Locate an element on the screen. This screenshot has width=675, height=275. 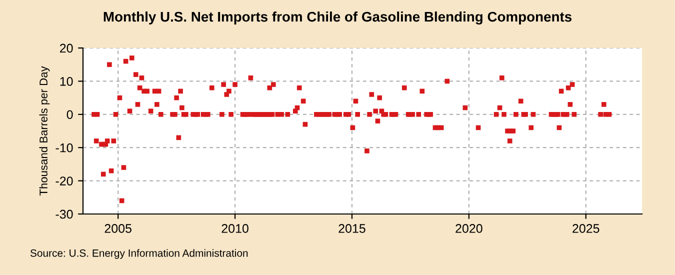
x-tick-label: 2005 is located at coordinates (118, 228).